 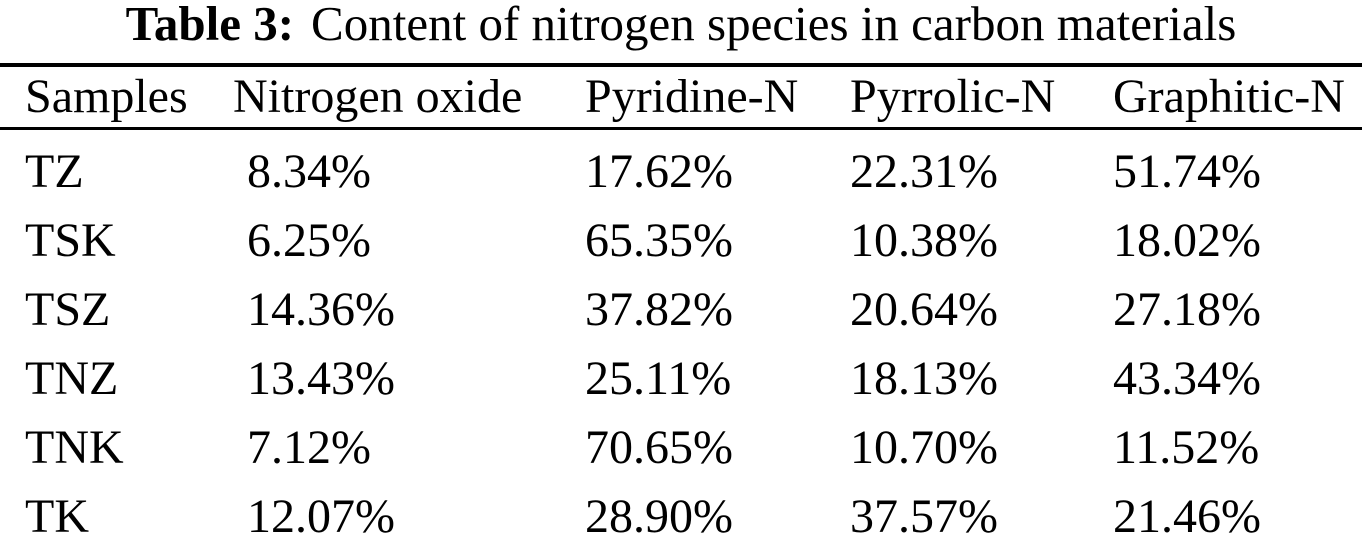 I want to click on table-row: TNZ 13.43% 25.11% 18.13% 43.34%, so click(x=681, y=371).